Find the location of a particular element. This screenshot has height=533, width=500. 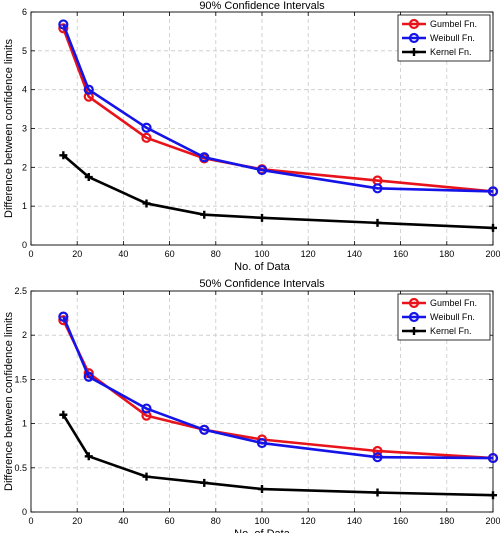

y-tick-label: 4 is located at coordinates (24, 90).